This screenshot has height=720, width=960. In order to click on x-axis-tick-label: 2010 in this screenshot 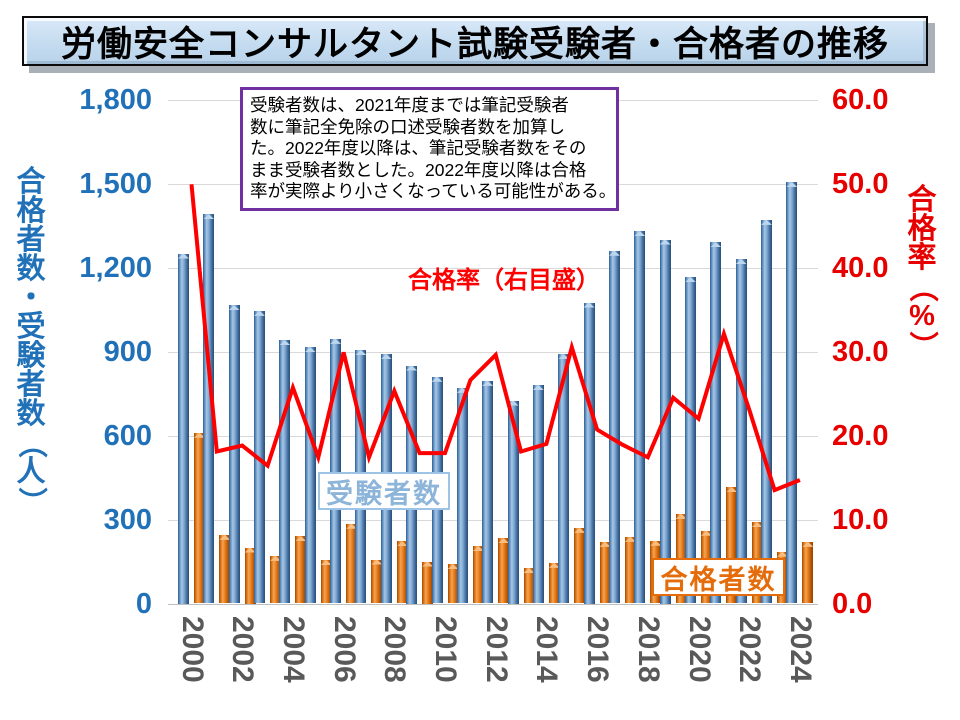, I will do `click(445, 649)`.